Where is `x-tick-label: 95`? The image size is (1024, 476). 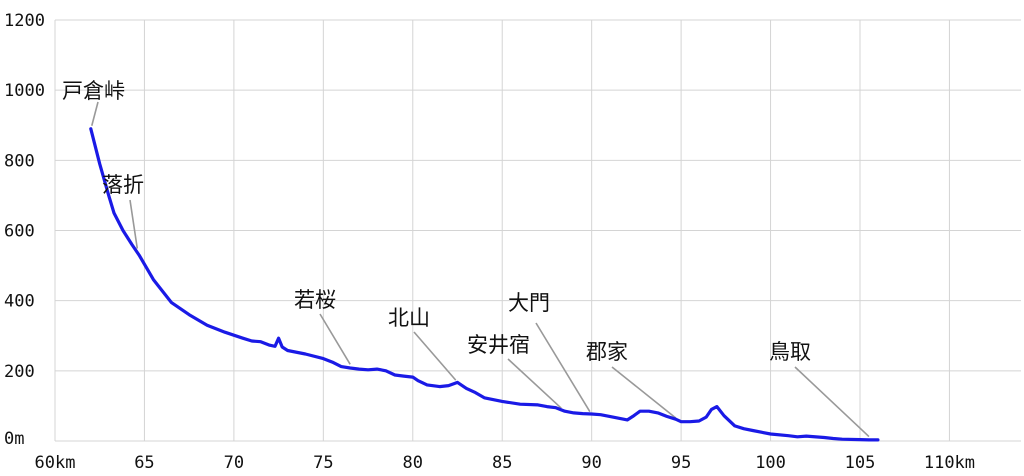 x-tick-label: 95 is located at coordinates (681, 463).